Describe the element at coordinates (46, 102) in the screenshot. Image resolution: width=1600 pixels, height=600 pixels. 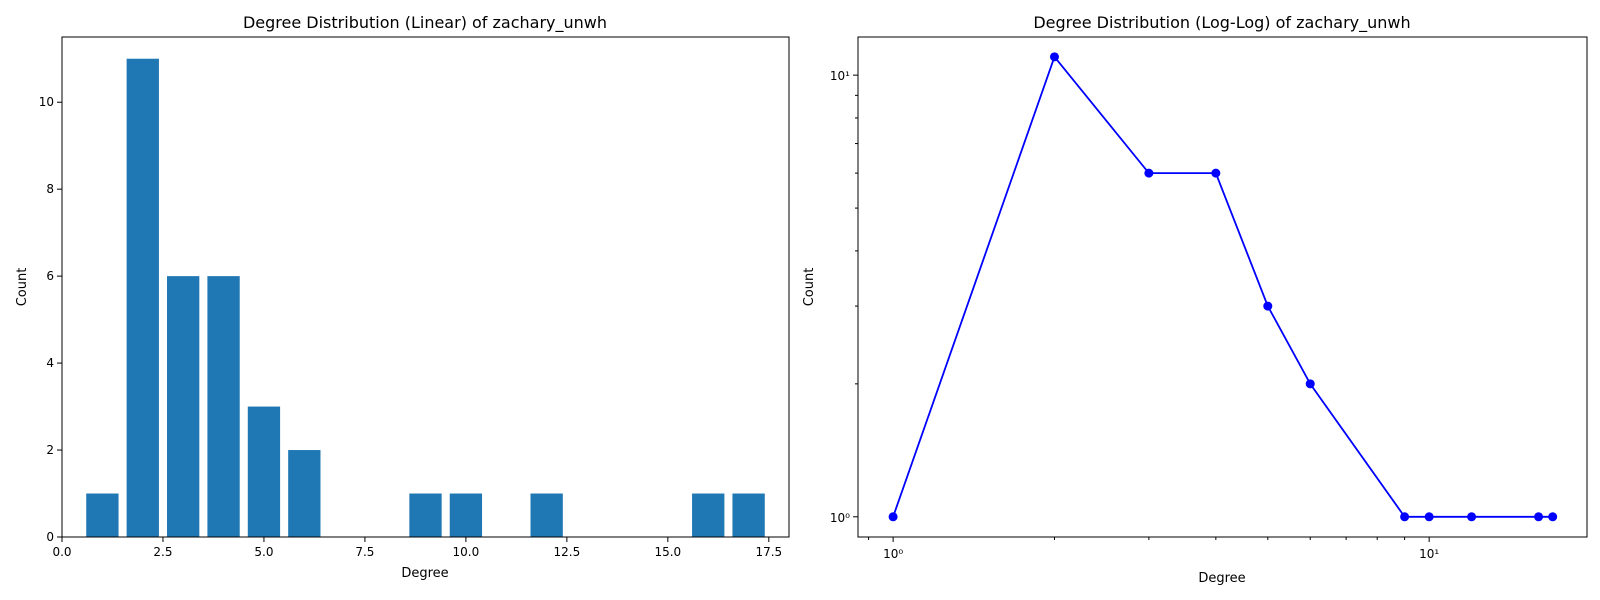
I see `y-tick-label: 10` at that location.